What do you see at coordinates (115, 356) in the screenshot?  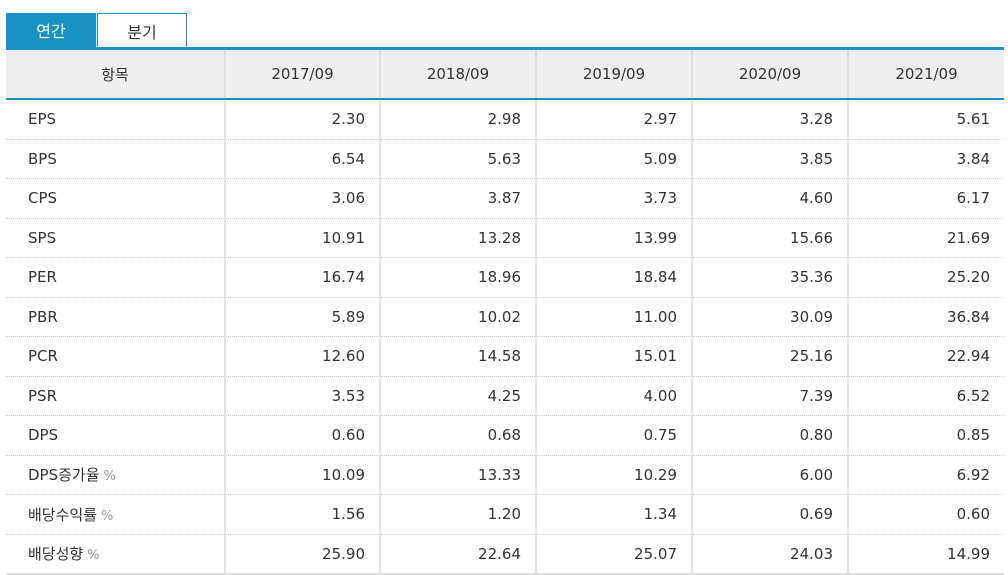 I see `row-label-cell: PCR` at bounding box center [115, 356].